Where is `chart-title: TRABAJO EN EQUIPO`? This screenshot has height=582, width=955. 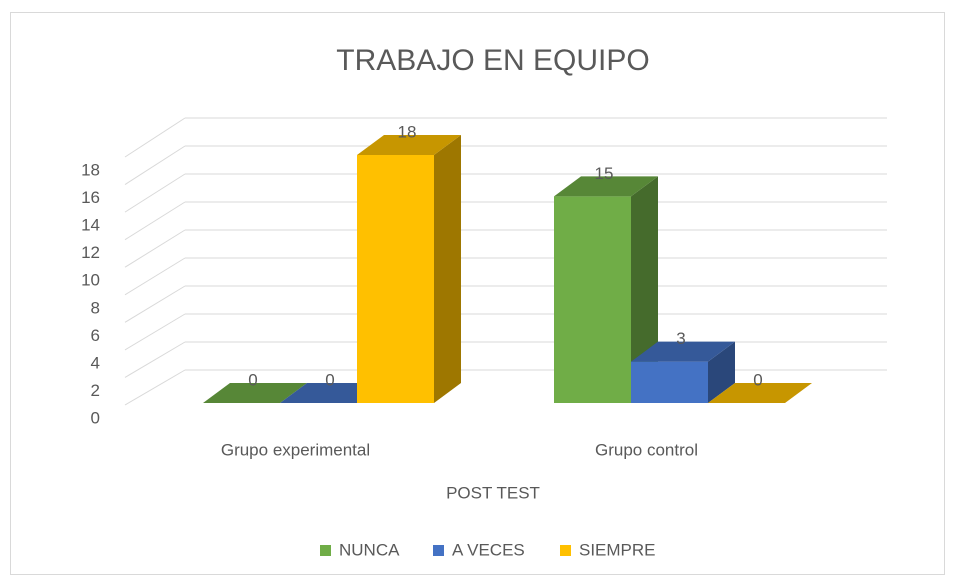 chart-title: TRABAJO EN EQUIPO is located at coordinates (492, 60).